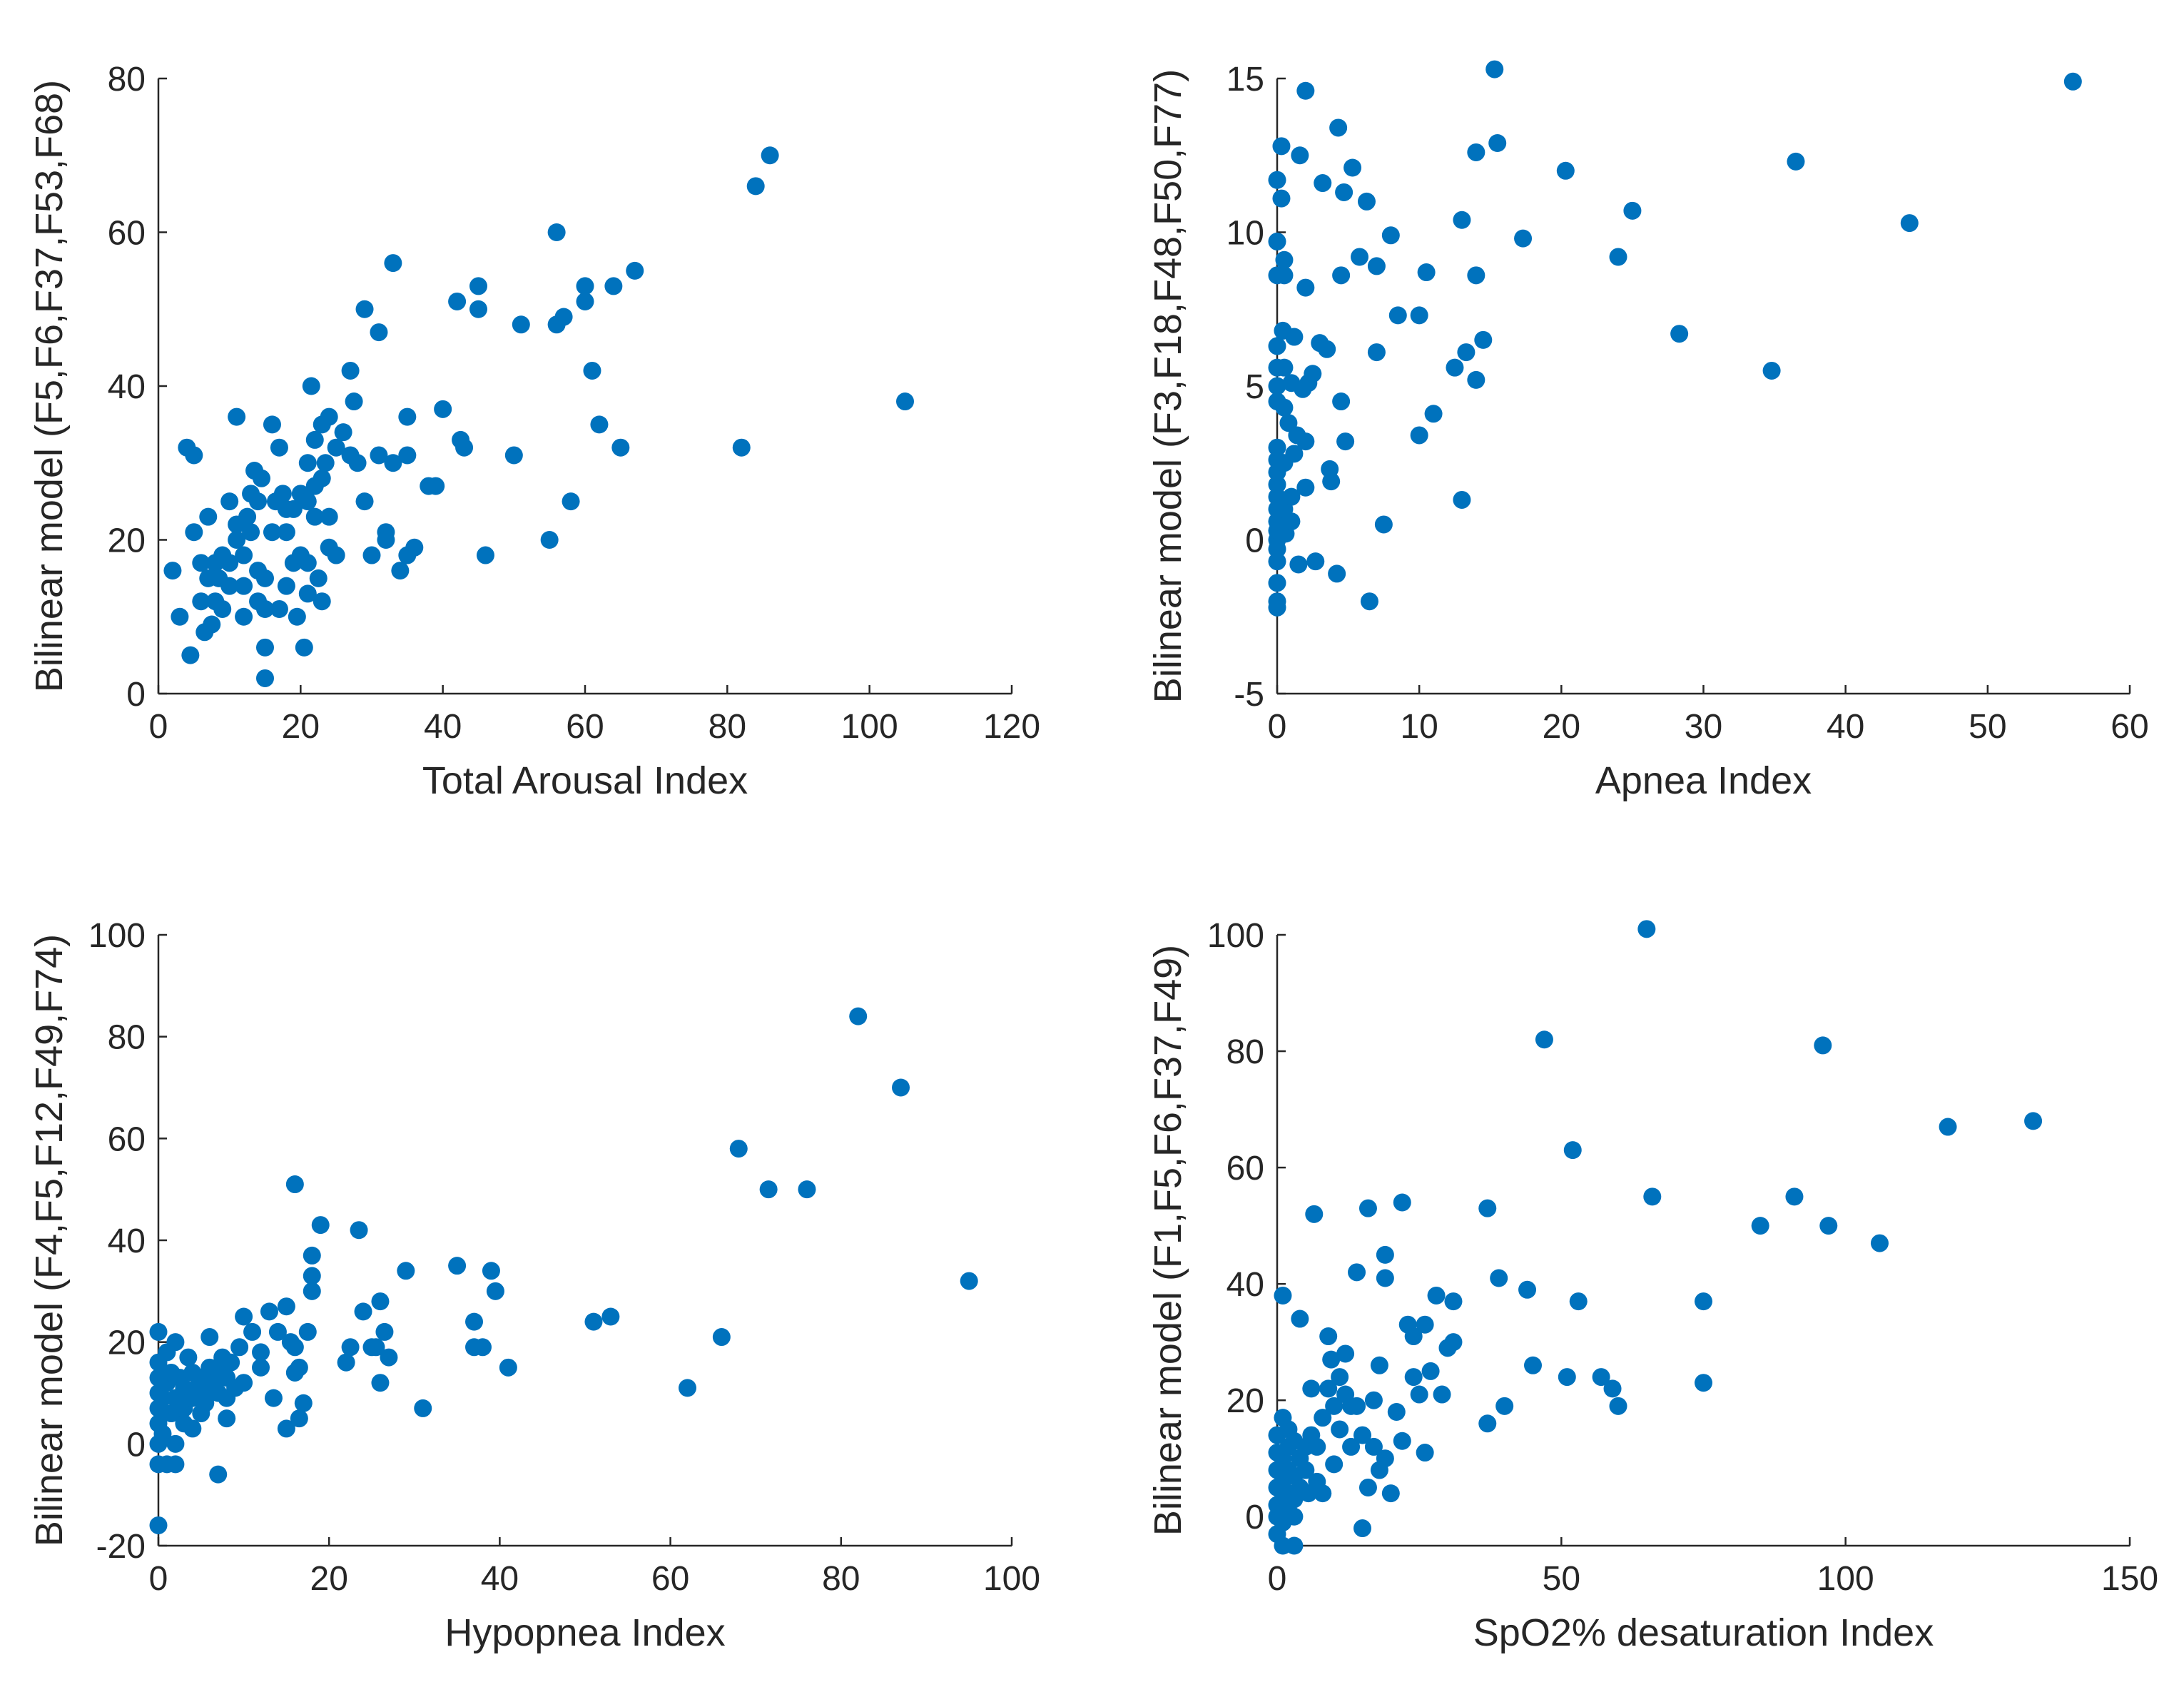 The image size is (2184, 1692). Describe the element at coordinates (1703, 727) in the screenshot. I see `x-tick-label: 30` at that location.